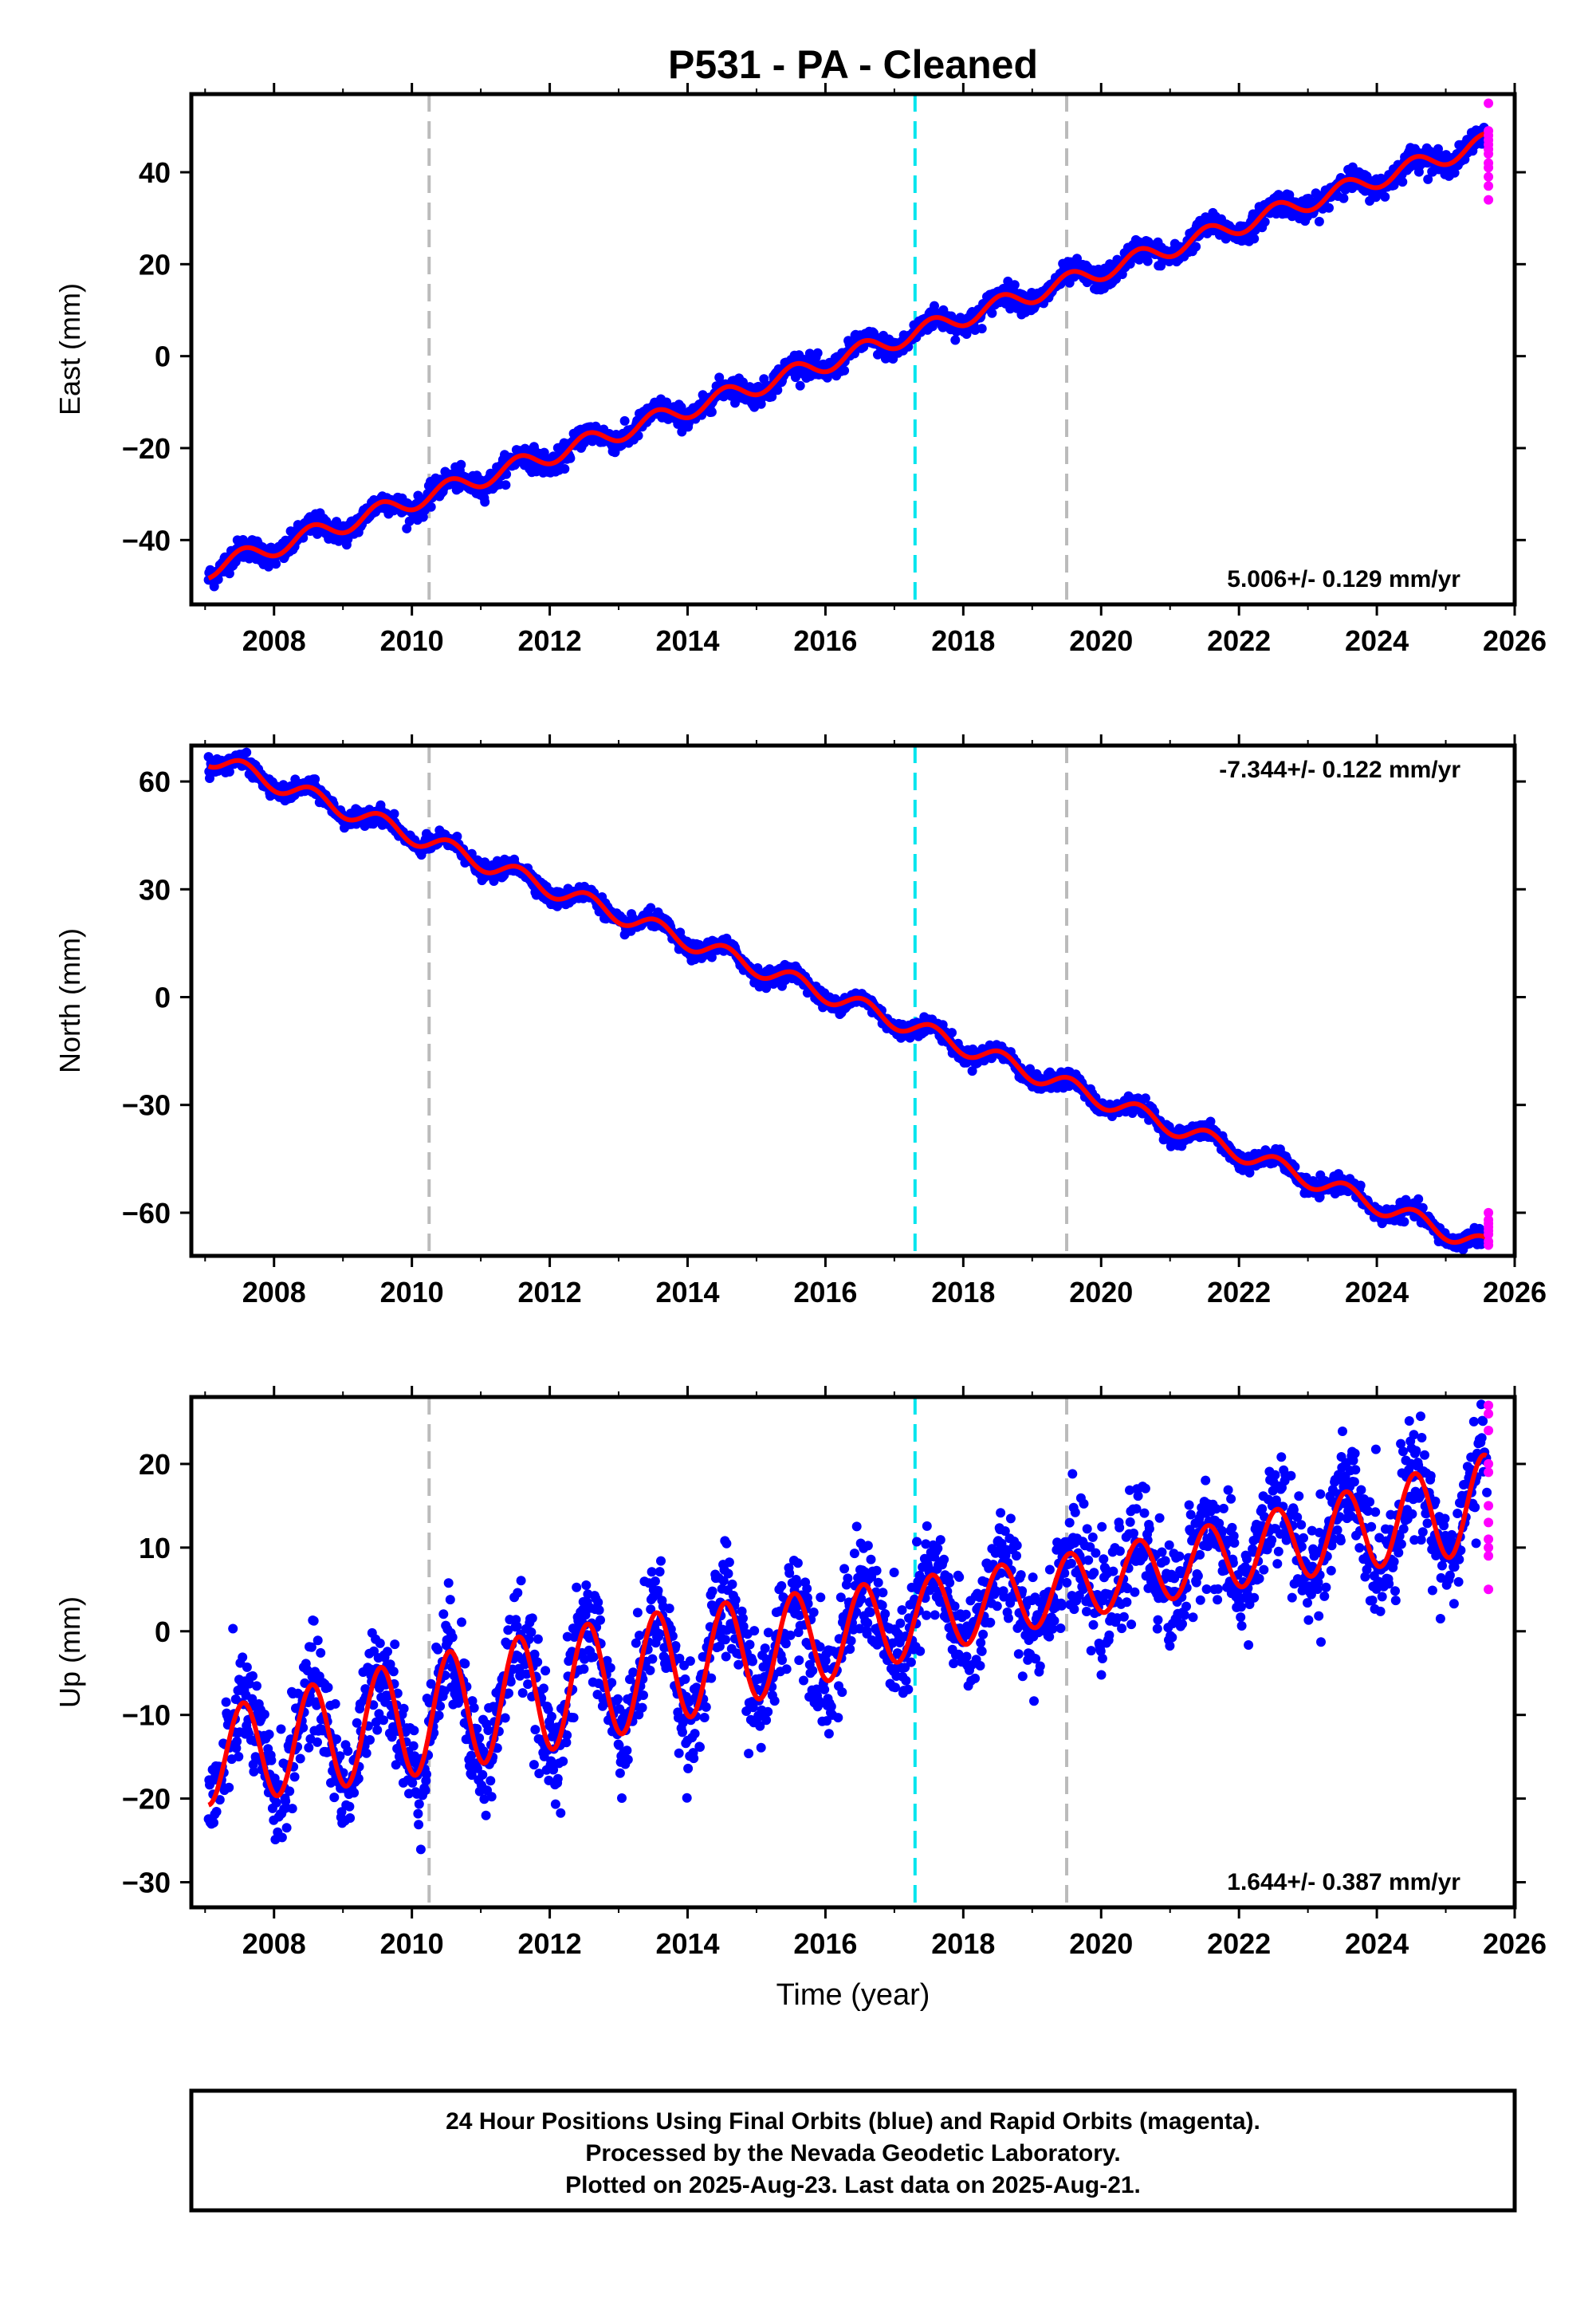 Image resolution: width=1596 pixels, height=2314 pixels. I want to click on north-rapid-point, so click(1489, 1212).